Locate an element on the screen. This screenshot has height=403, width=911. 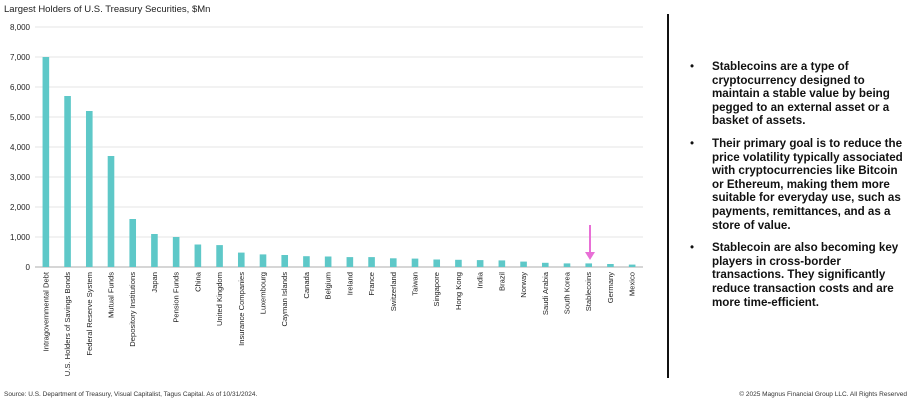
divider is located at coordinates (668, 196).